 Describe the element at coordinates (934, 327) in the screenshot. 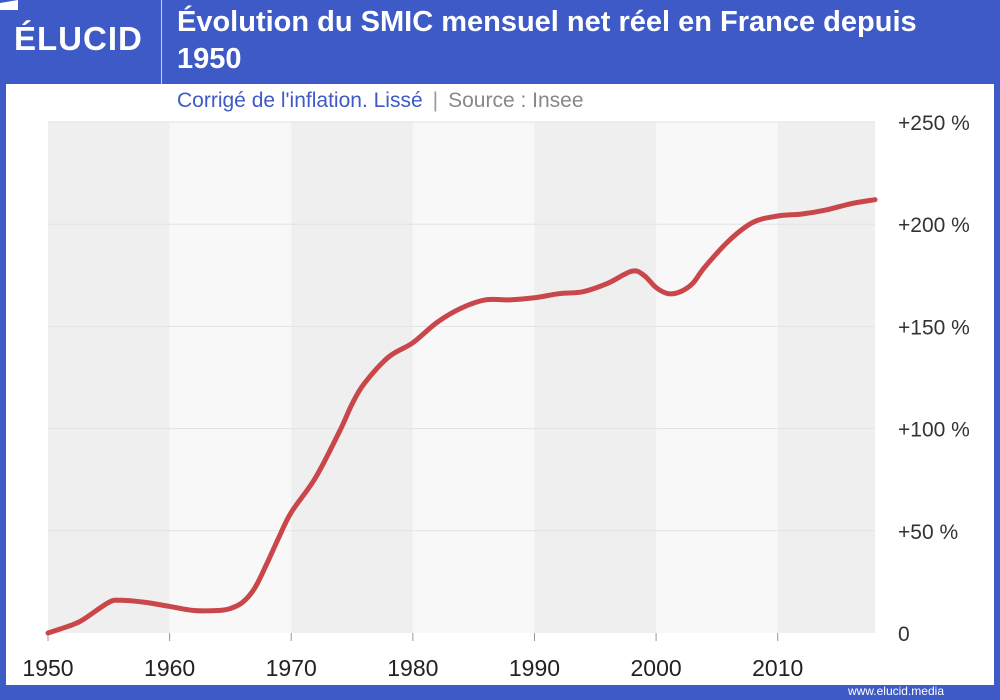

I see `y-tick-label: +150 %` at that location.